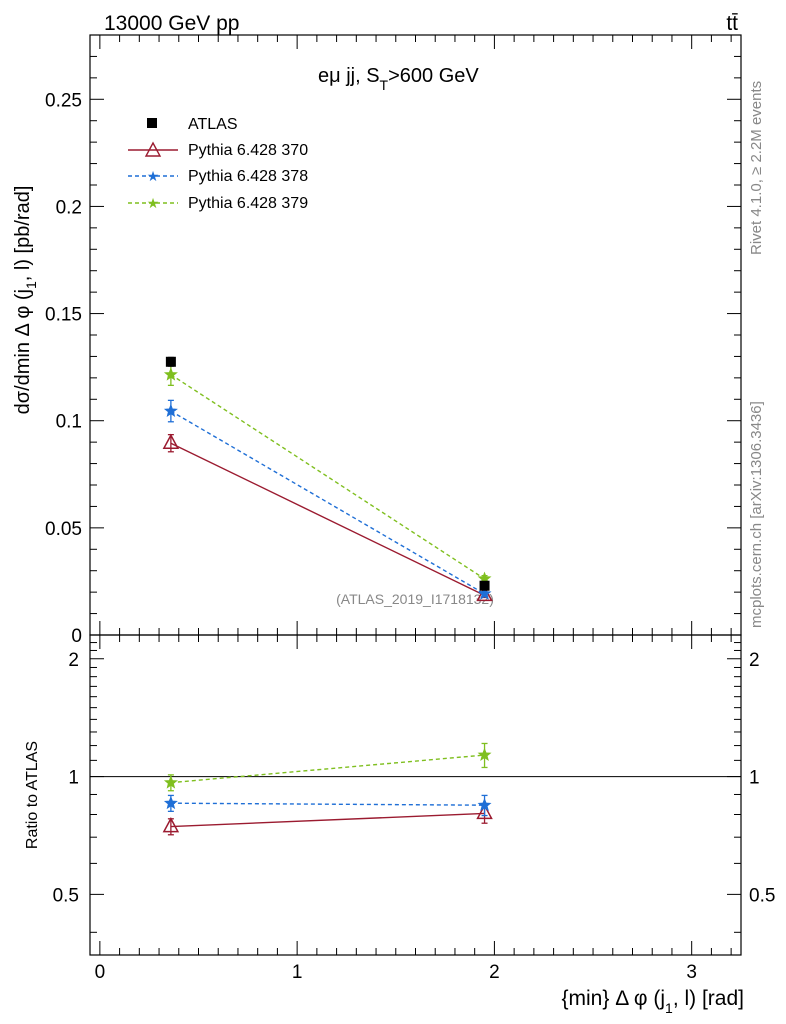 The width and height of the screenshot is (786, 1024). What do you see at coordinates (32, 795) in the screenshot?
I see `ratio-ylabel: Ratio to ATLAS` at bounding box center [32, 795].